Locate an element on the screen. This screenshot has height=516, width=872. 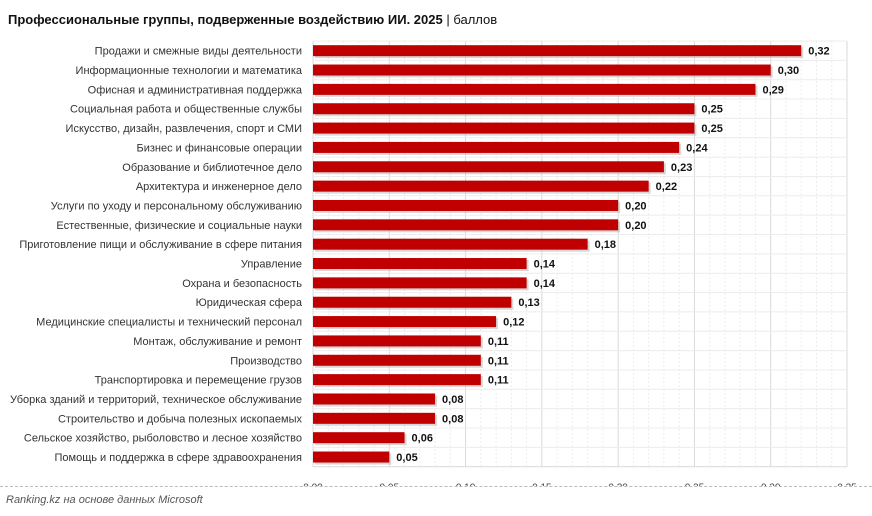
data-label: 0,05 is located at coordinates (406, 458).